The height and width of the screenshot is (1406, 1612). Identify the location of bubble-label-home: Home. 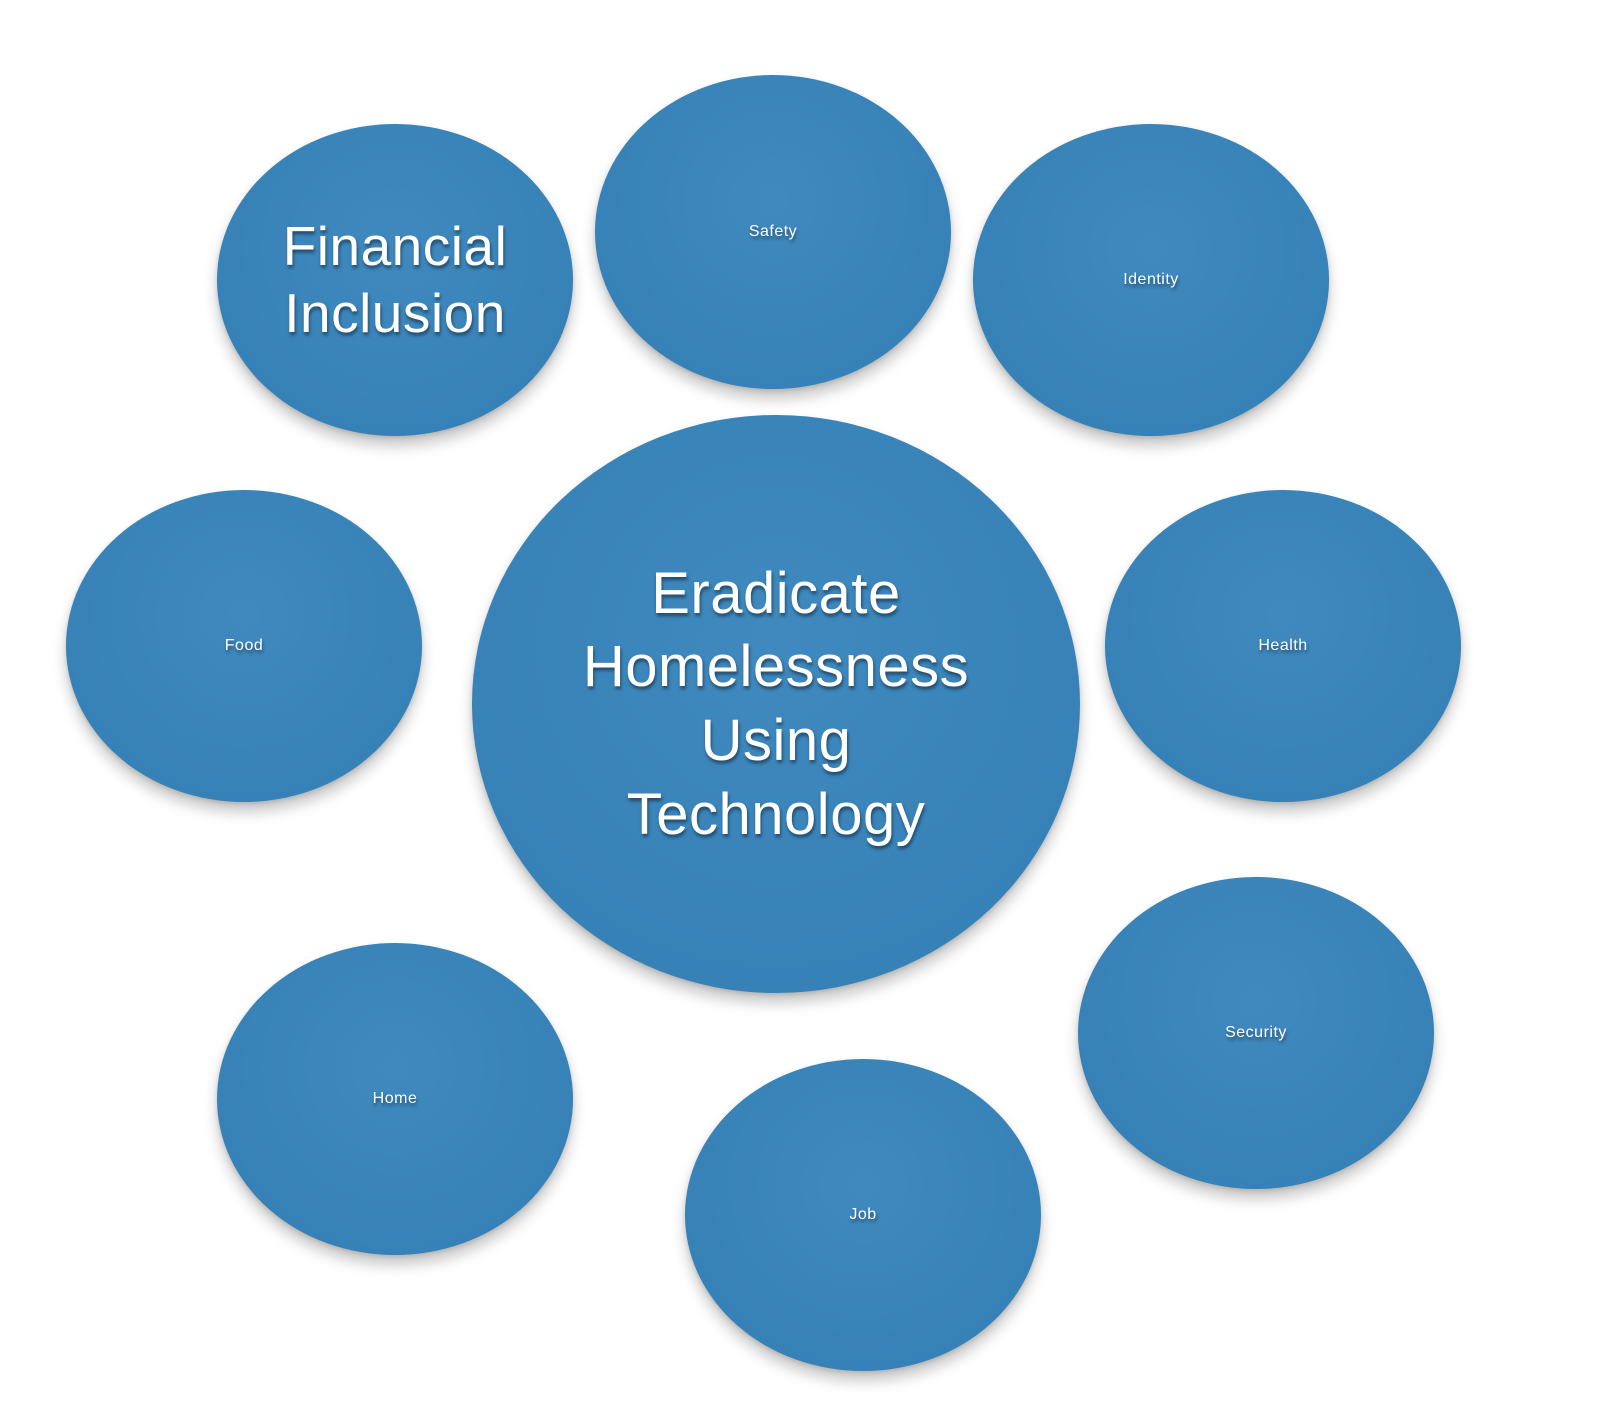
(395, 1099).